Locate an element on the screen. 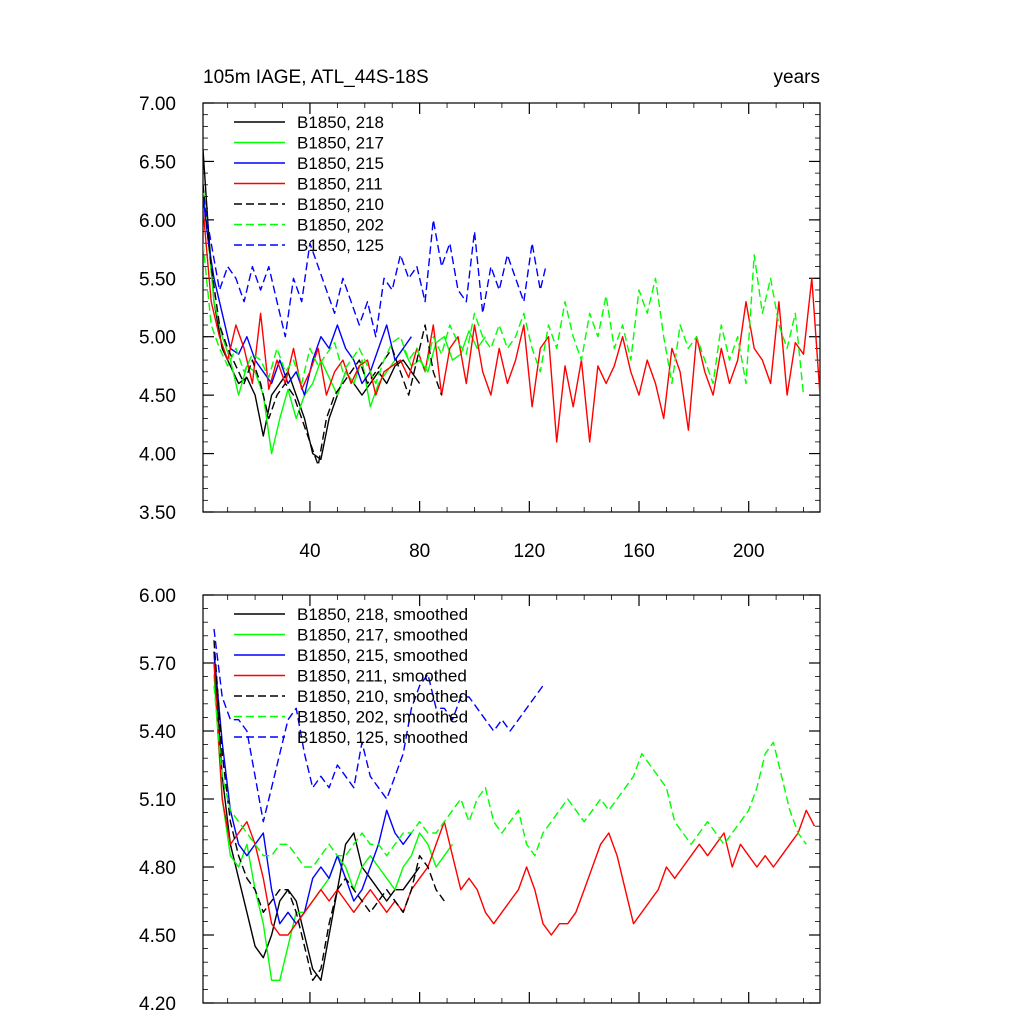  y-tick-label: 7.00 is located at coordinates (157, 104).